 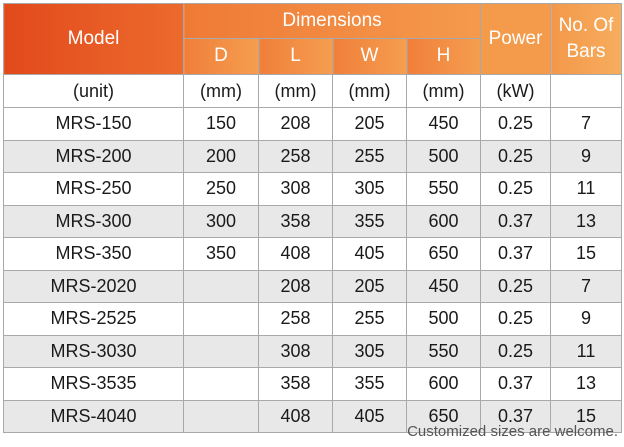 What do you see at coordinates (443, 56) in the screenshot?
I see `header-h: H` at bounding box center [443, 56].